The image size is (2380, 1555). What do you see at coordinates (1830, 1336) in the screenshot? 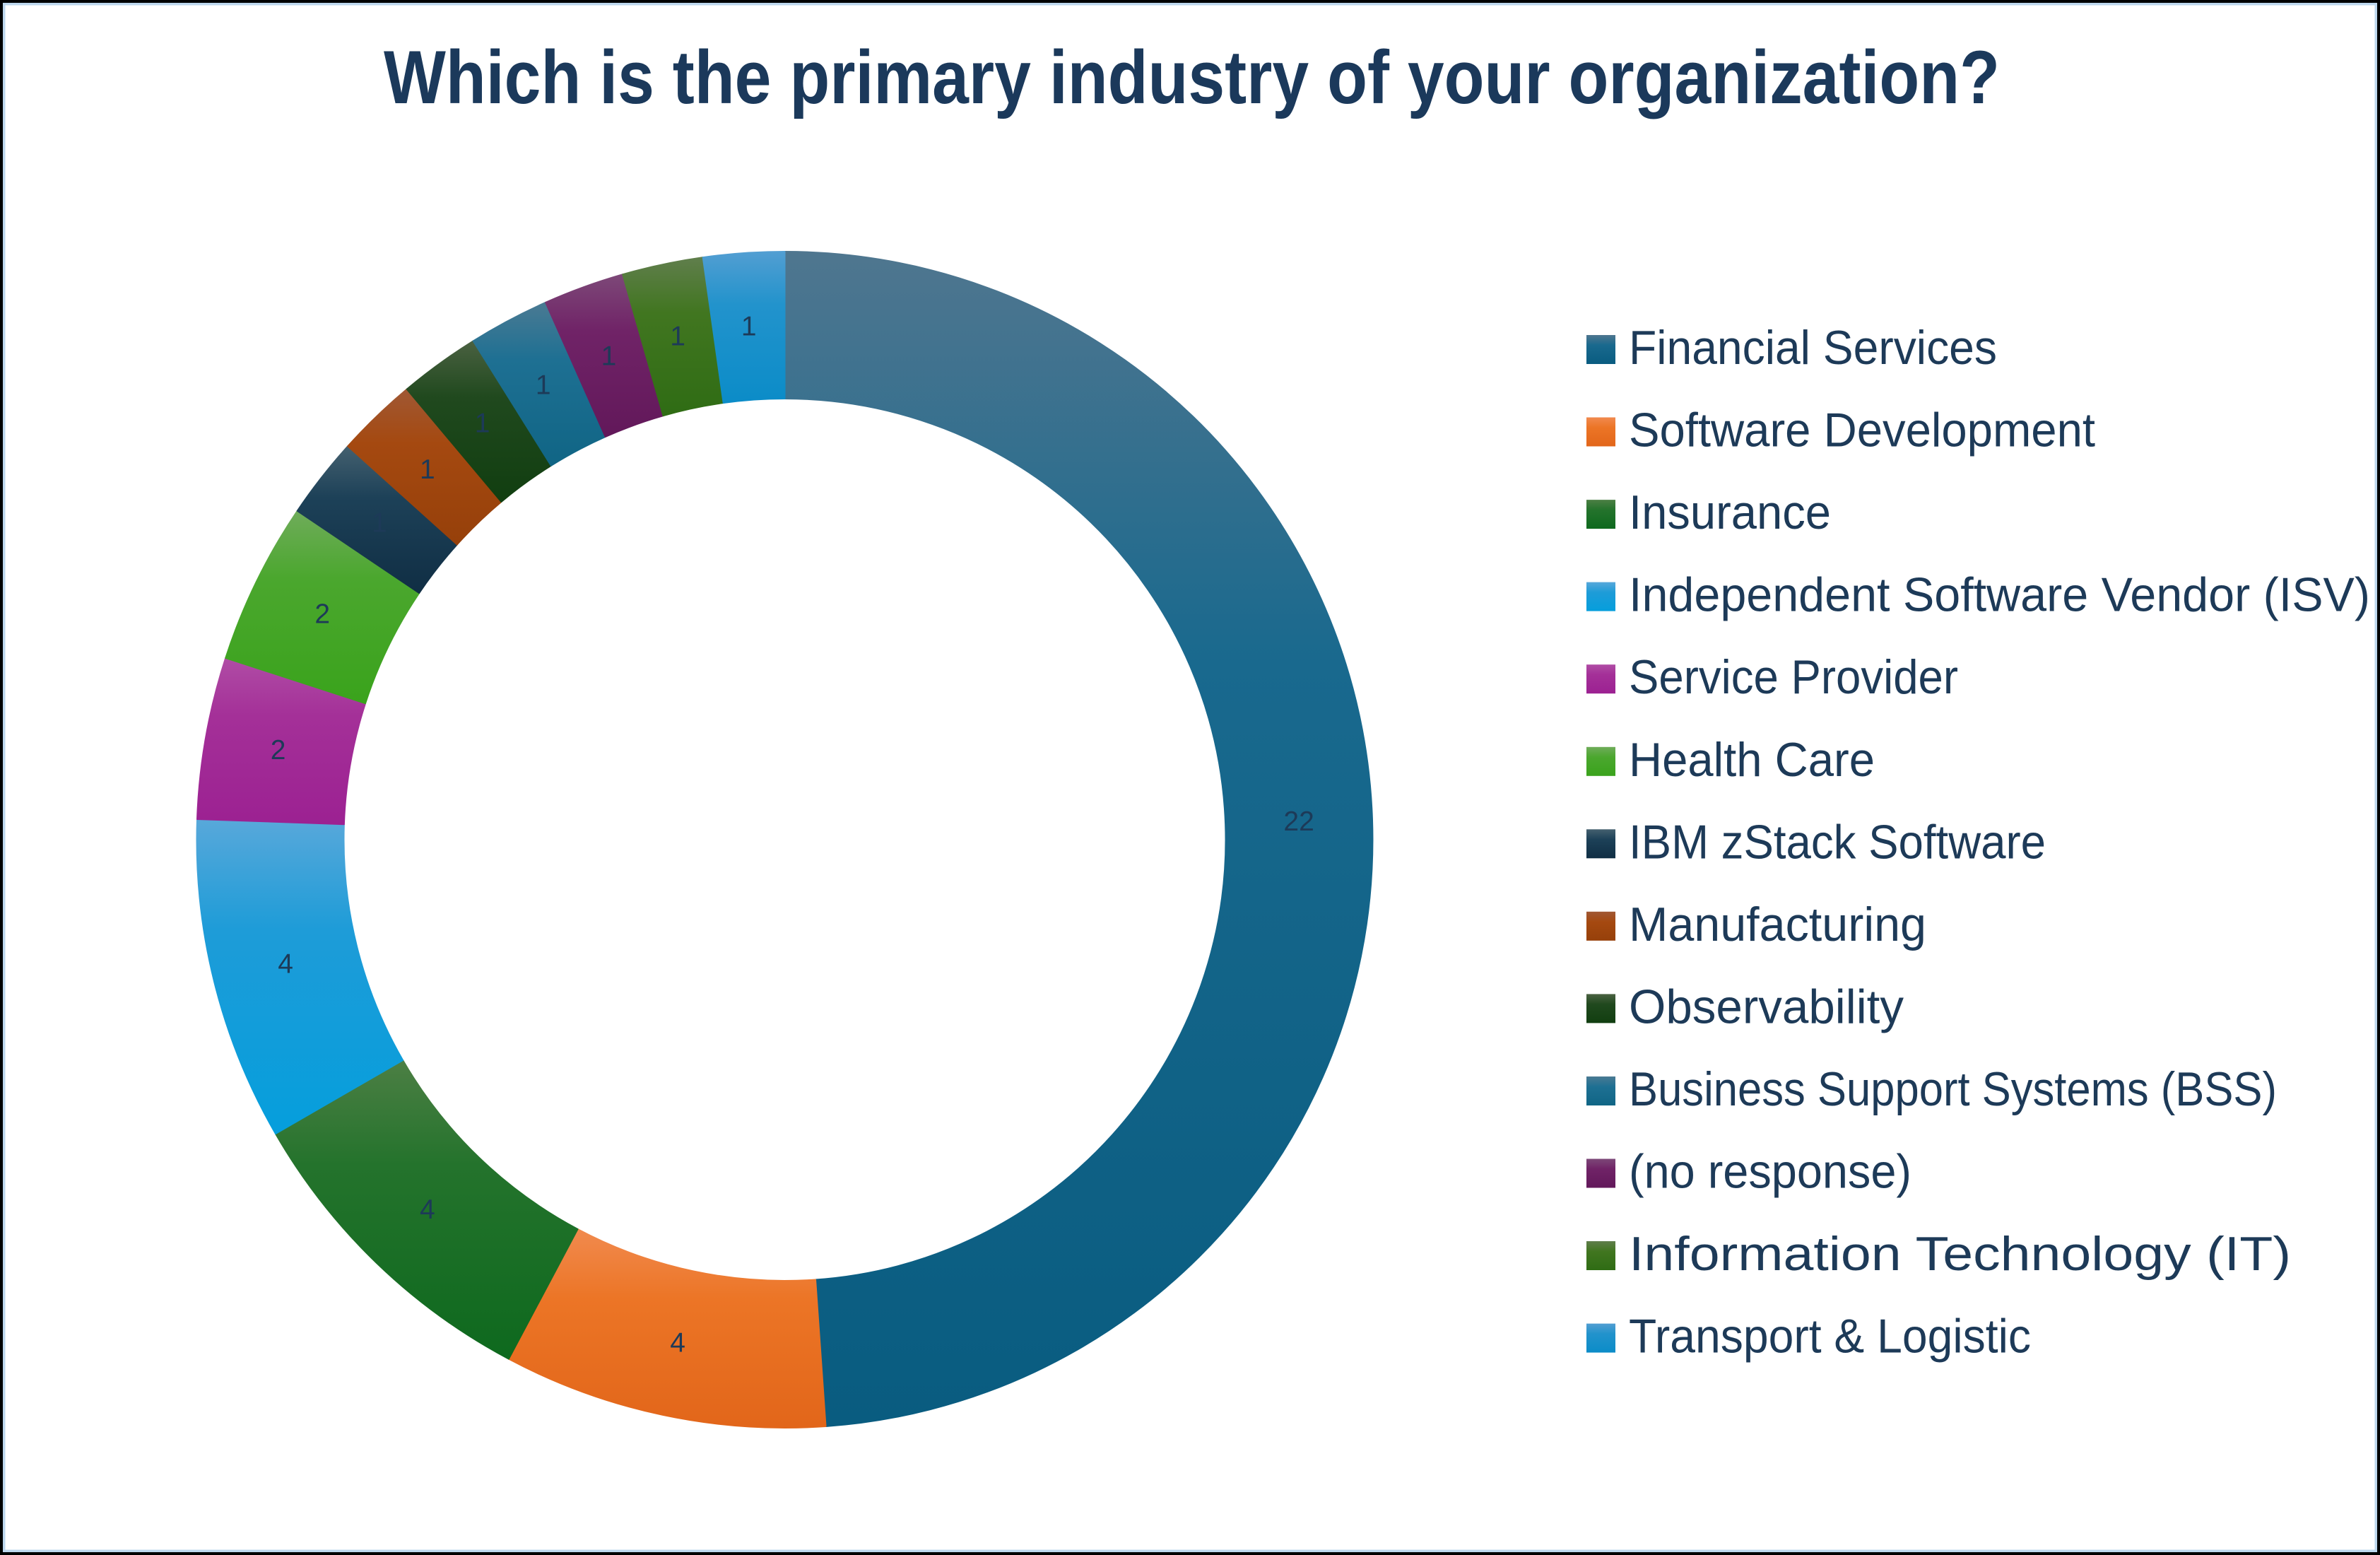
I see `svg-text: Transport & Logistic` at bounding box center [1830, 1336].